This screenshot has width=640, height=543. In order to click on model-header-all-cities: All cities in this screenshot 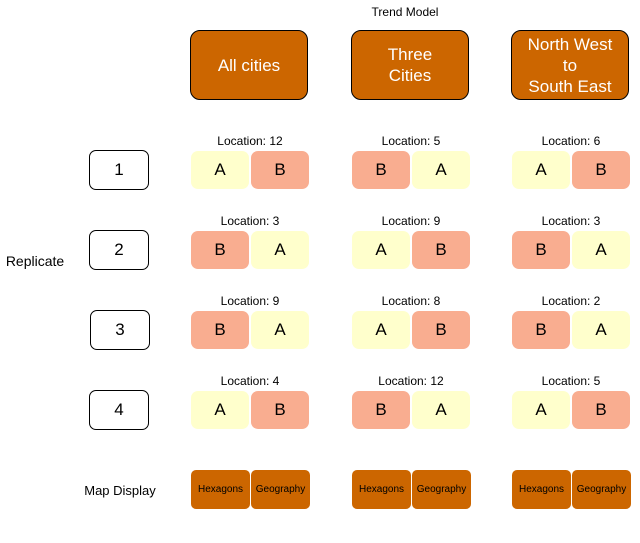, I will do `click(249, 65)`.